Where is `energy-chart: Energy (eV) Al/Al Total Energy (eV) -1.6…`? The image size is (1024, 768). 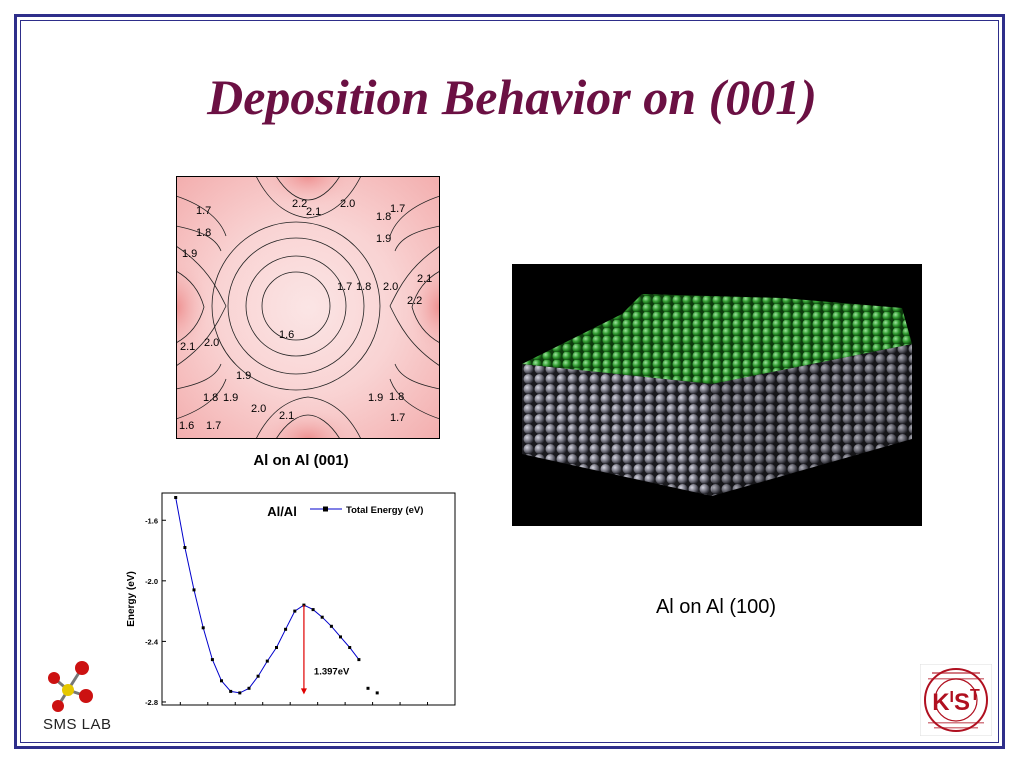
energy-chart: Energy (eV) Al/Al Total Energy (eV) -1.6… is located at coordinates (291, 599).